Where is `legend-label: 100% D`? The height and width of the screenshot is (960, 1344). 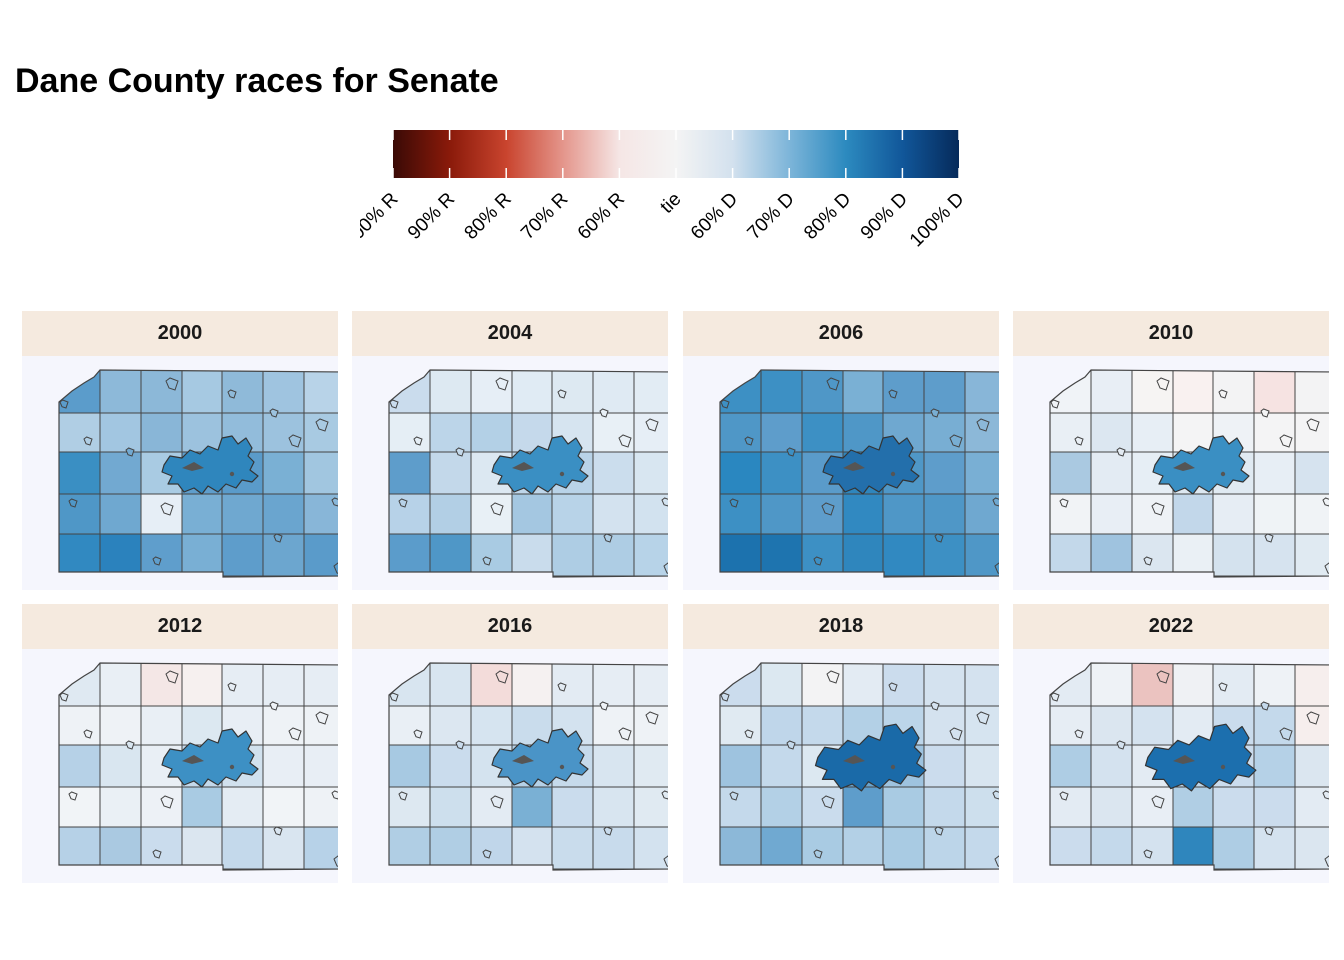 legend-label: 100% D is located at coordinates (937, 220).